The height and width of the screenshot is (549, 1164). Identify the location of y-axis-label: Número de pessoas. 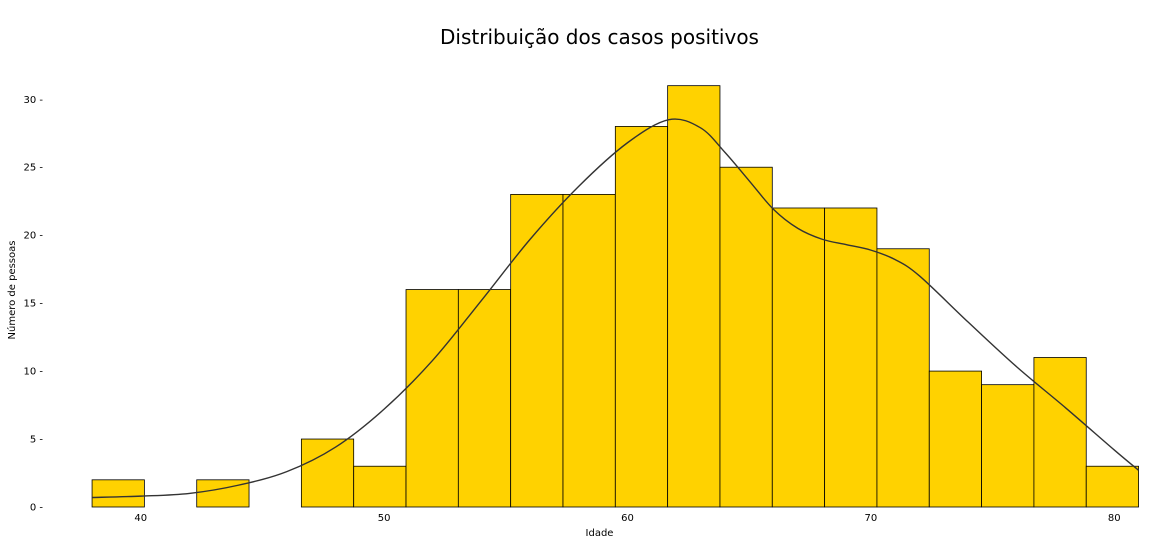
(12, 290).